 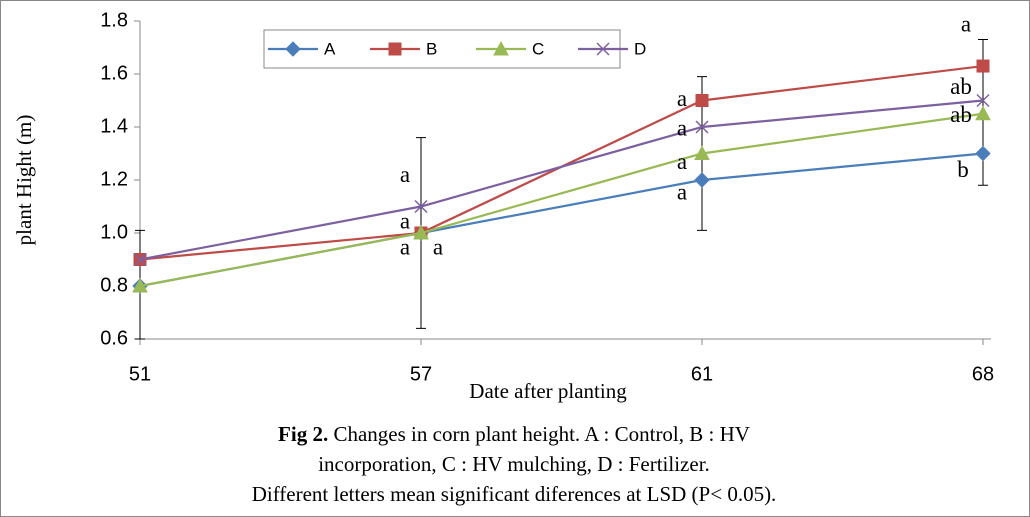 What do you see at coordinates (963, 169) in the screenshot?
I see `annotation: b` at bounding box center [963, 169].